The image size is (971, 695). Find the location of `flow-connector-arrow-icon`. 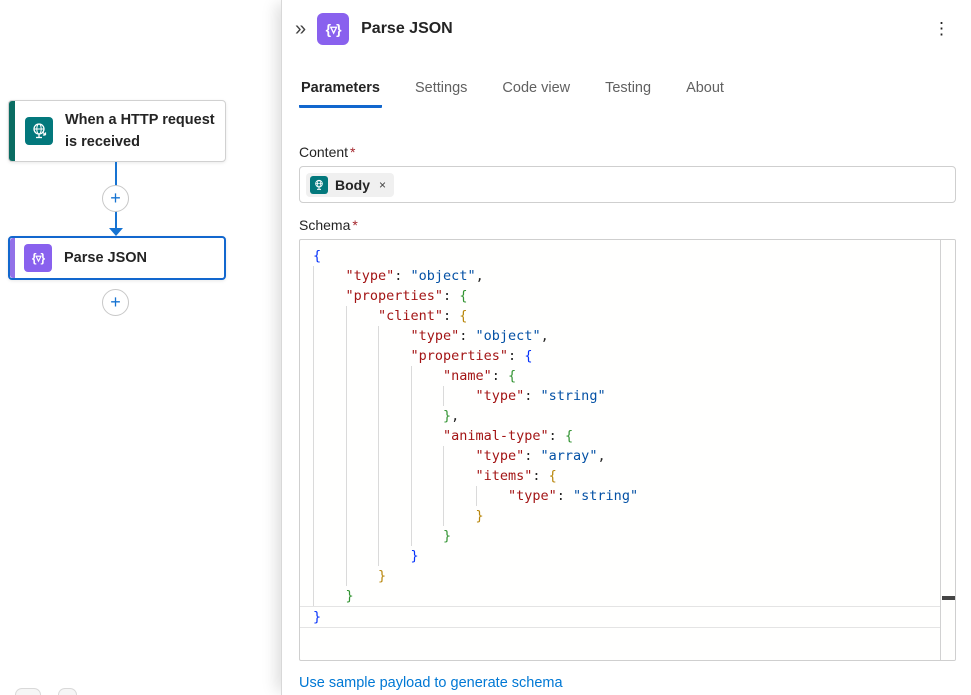

flow-connector-arrow-icon is located at coordinates (116, 232).